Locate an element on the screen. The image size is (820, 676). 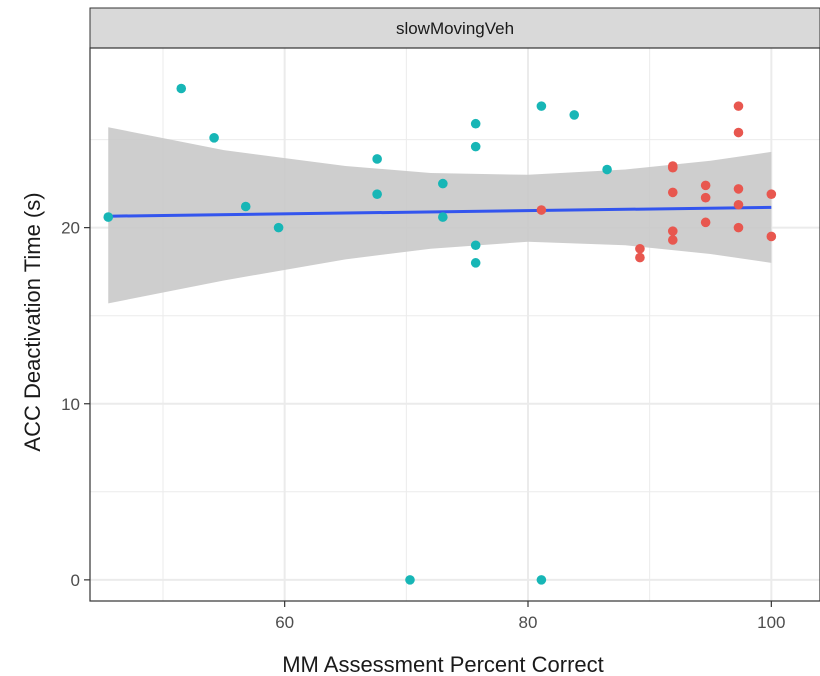
trend-line is located at coordinates (440, 211).